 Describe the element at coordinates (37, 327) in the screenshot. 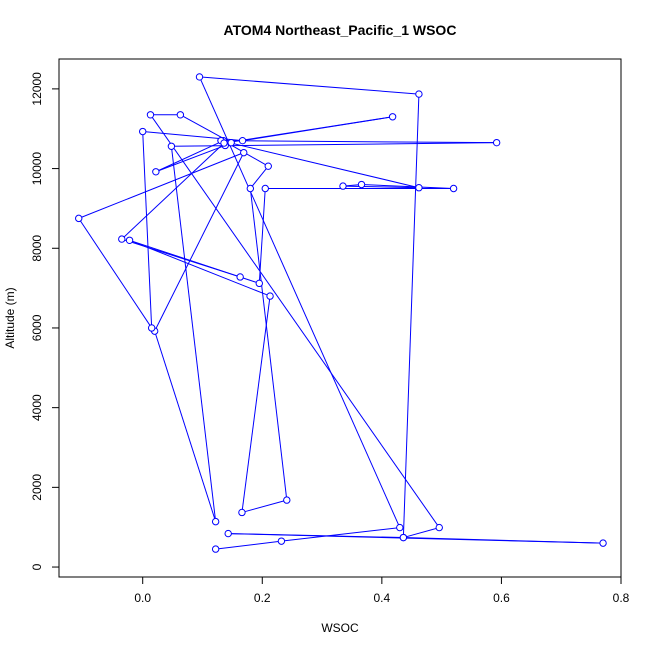

I see `y-tick-label: 6000` at that location.